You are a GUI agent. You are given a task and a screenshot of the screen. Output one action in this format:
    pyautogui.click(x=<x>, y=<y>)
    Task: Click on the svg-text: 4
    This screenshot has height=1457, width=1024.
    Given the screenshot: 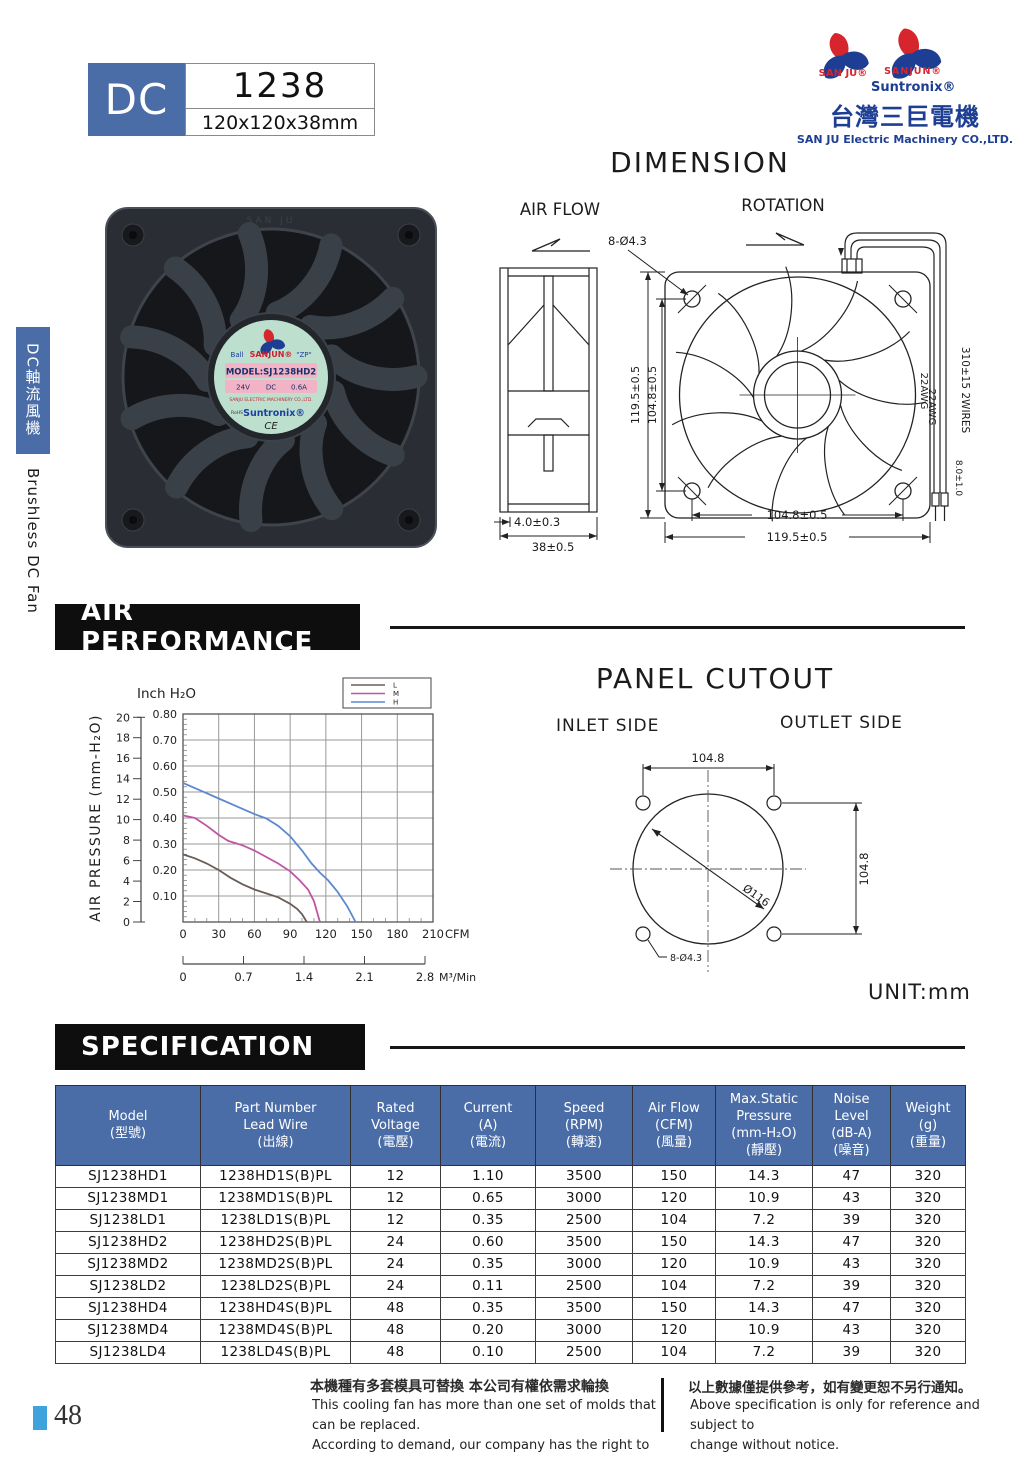 What is the action you would take?
    pyautogui.click(x=126, y=881)
    